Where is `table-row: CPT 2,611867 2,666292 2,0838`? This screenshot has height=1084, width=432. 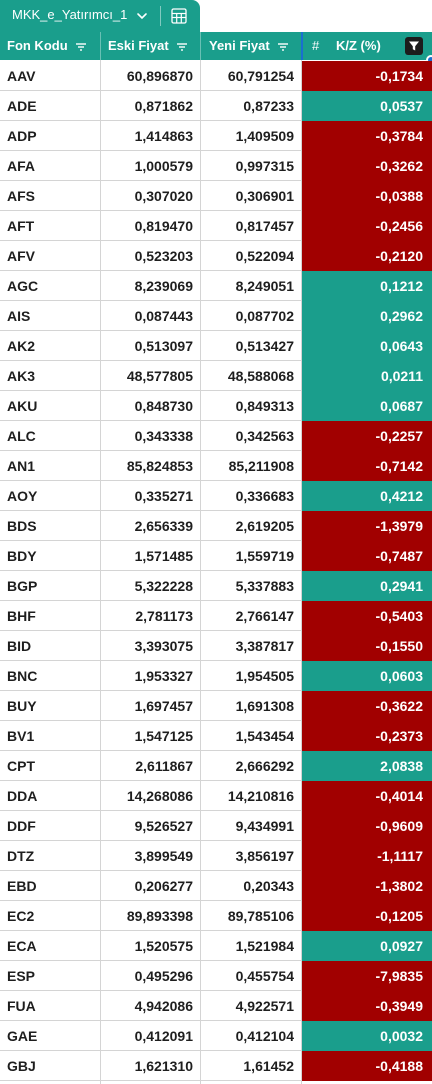 table-row: CPT 2,611867 2,666292 2,0838 is located at coordinates (216, 766).